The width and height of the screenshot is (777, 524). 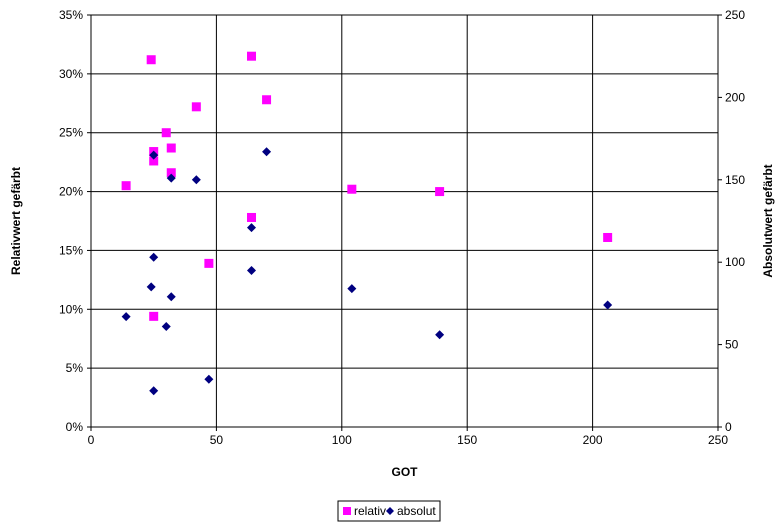 What do you see at coordinates (71, 192) in the screenshot?
I see `left-y-tick-label: 20%` at bounding box center [71, 192].